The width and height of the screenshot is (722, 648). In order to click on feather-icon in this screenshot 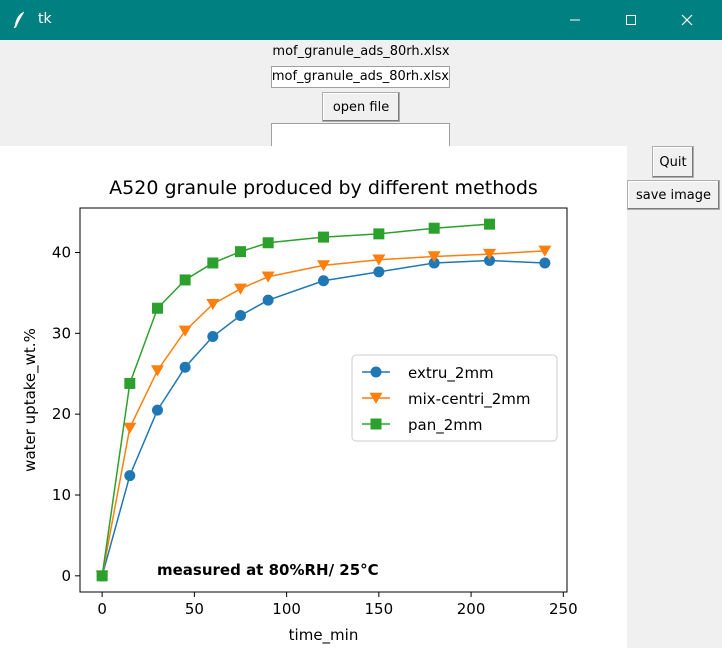, I will do `click(19, 20)`.